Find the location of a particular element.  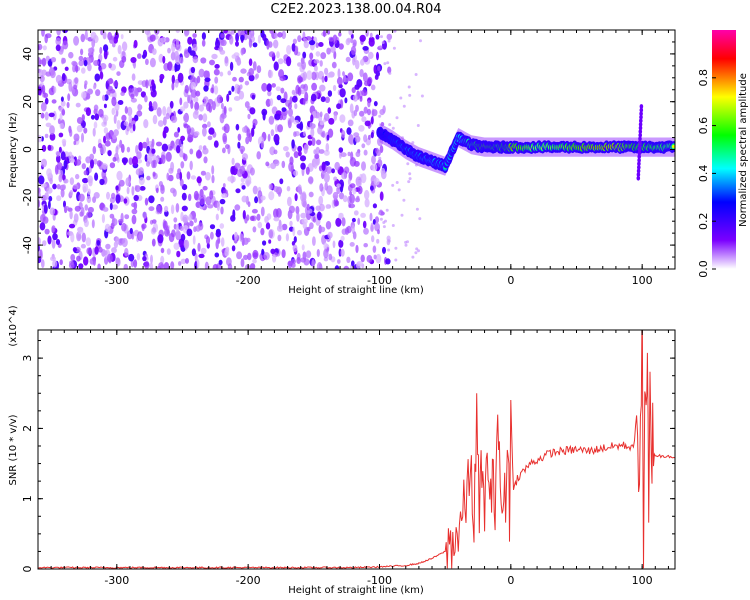

colorbar-ticks: 0.0 0.2 0.4 0.6 0.8 is located at coordinates (706, 173).